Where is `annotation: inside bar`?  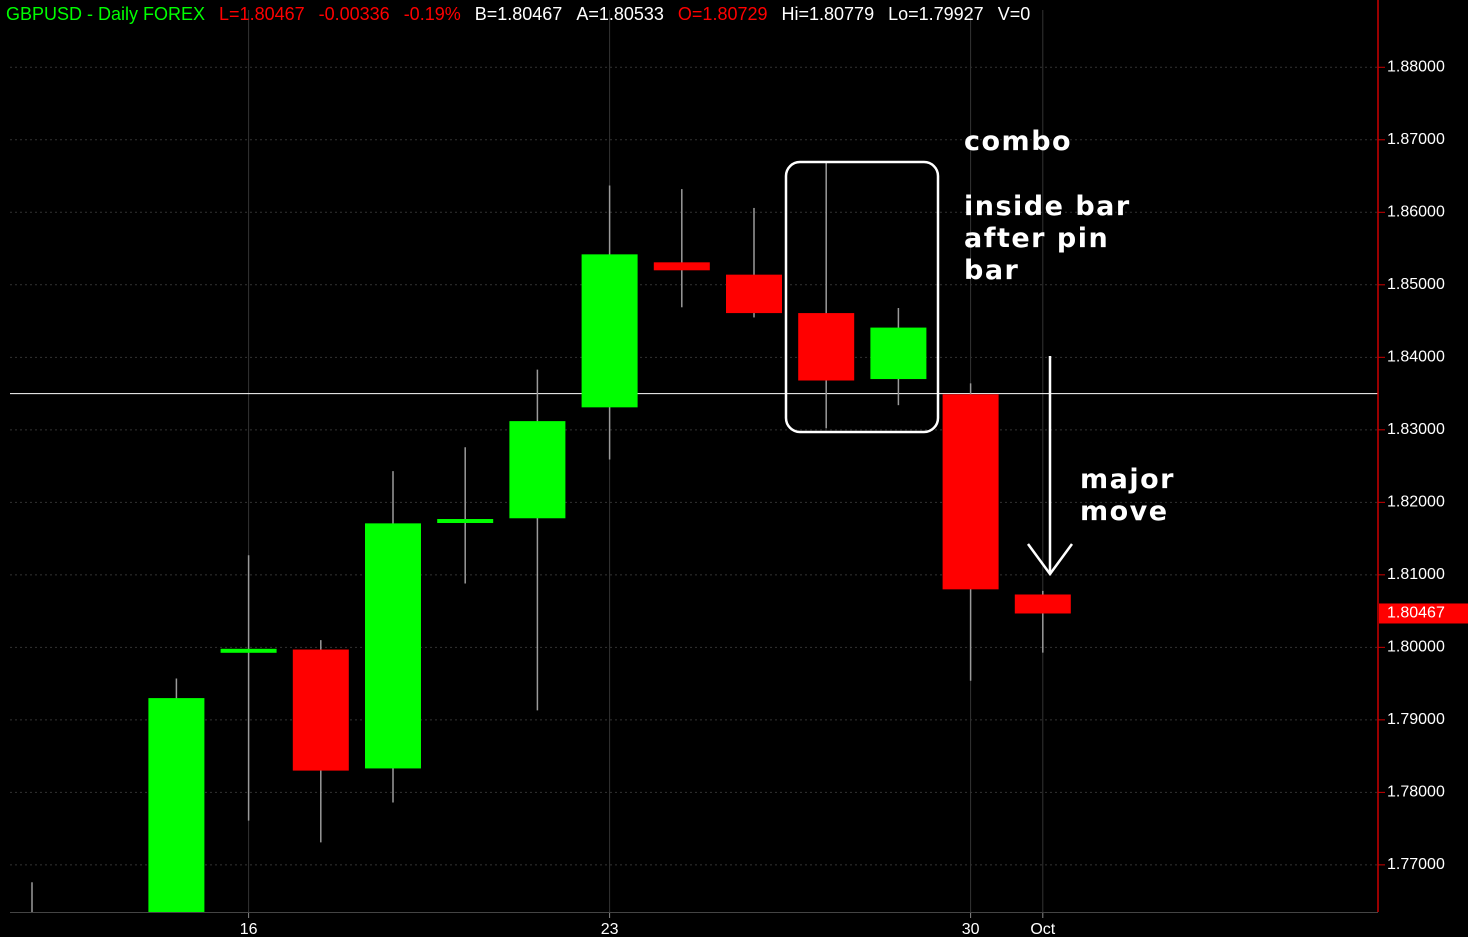 annotation: inside bar is located at coordinates (1047, 206).